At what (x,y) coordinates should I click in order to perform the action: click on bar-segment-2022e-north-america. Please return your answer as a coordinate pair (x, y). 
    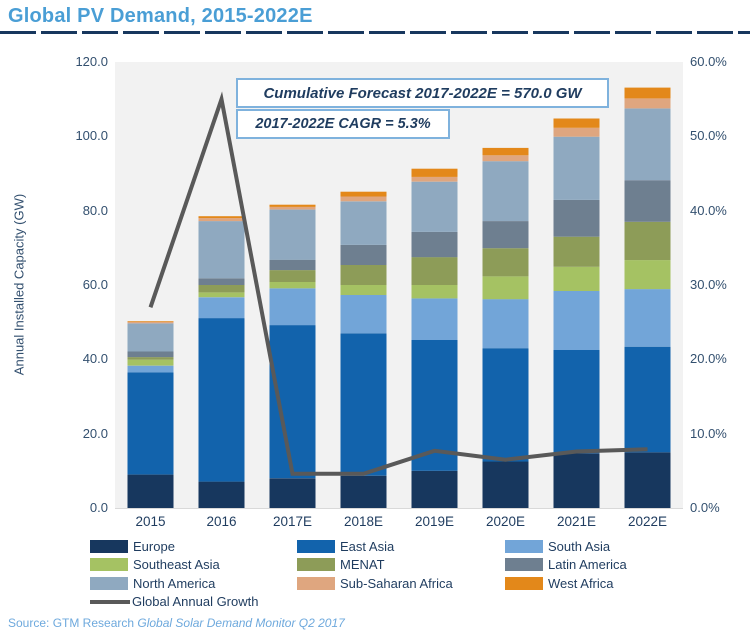
    Looking at the image, I should click on (647, 144).